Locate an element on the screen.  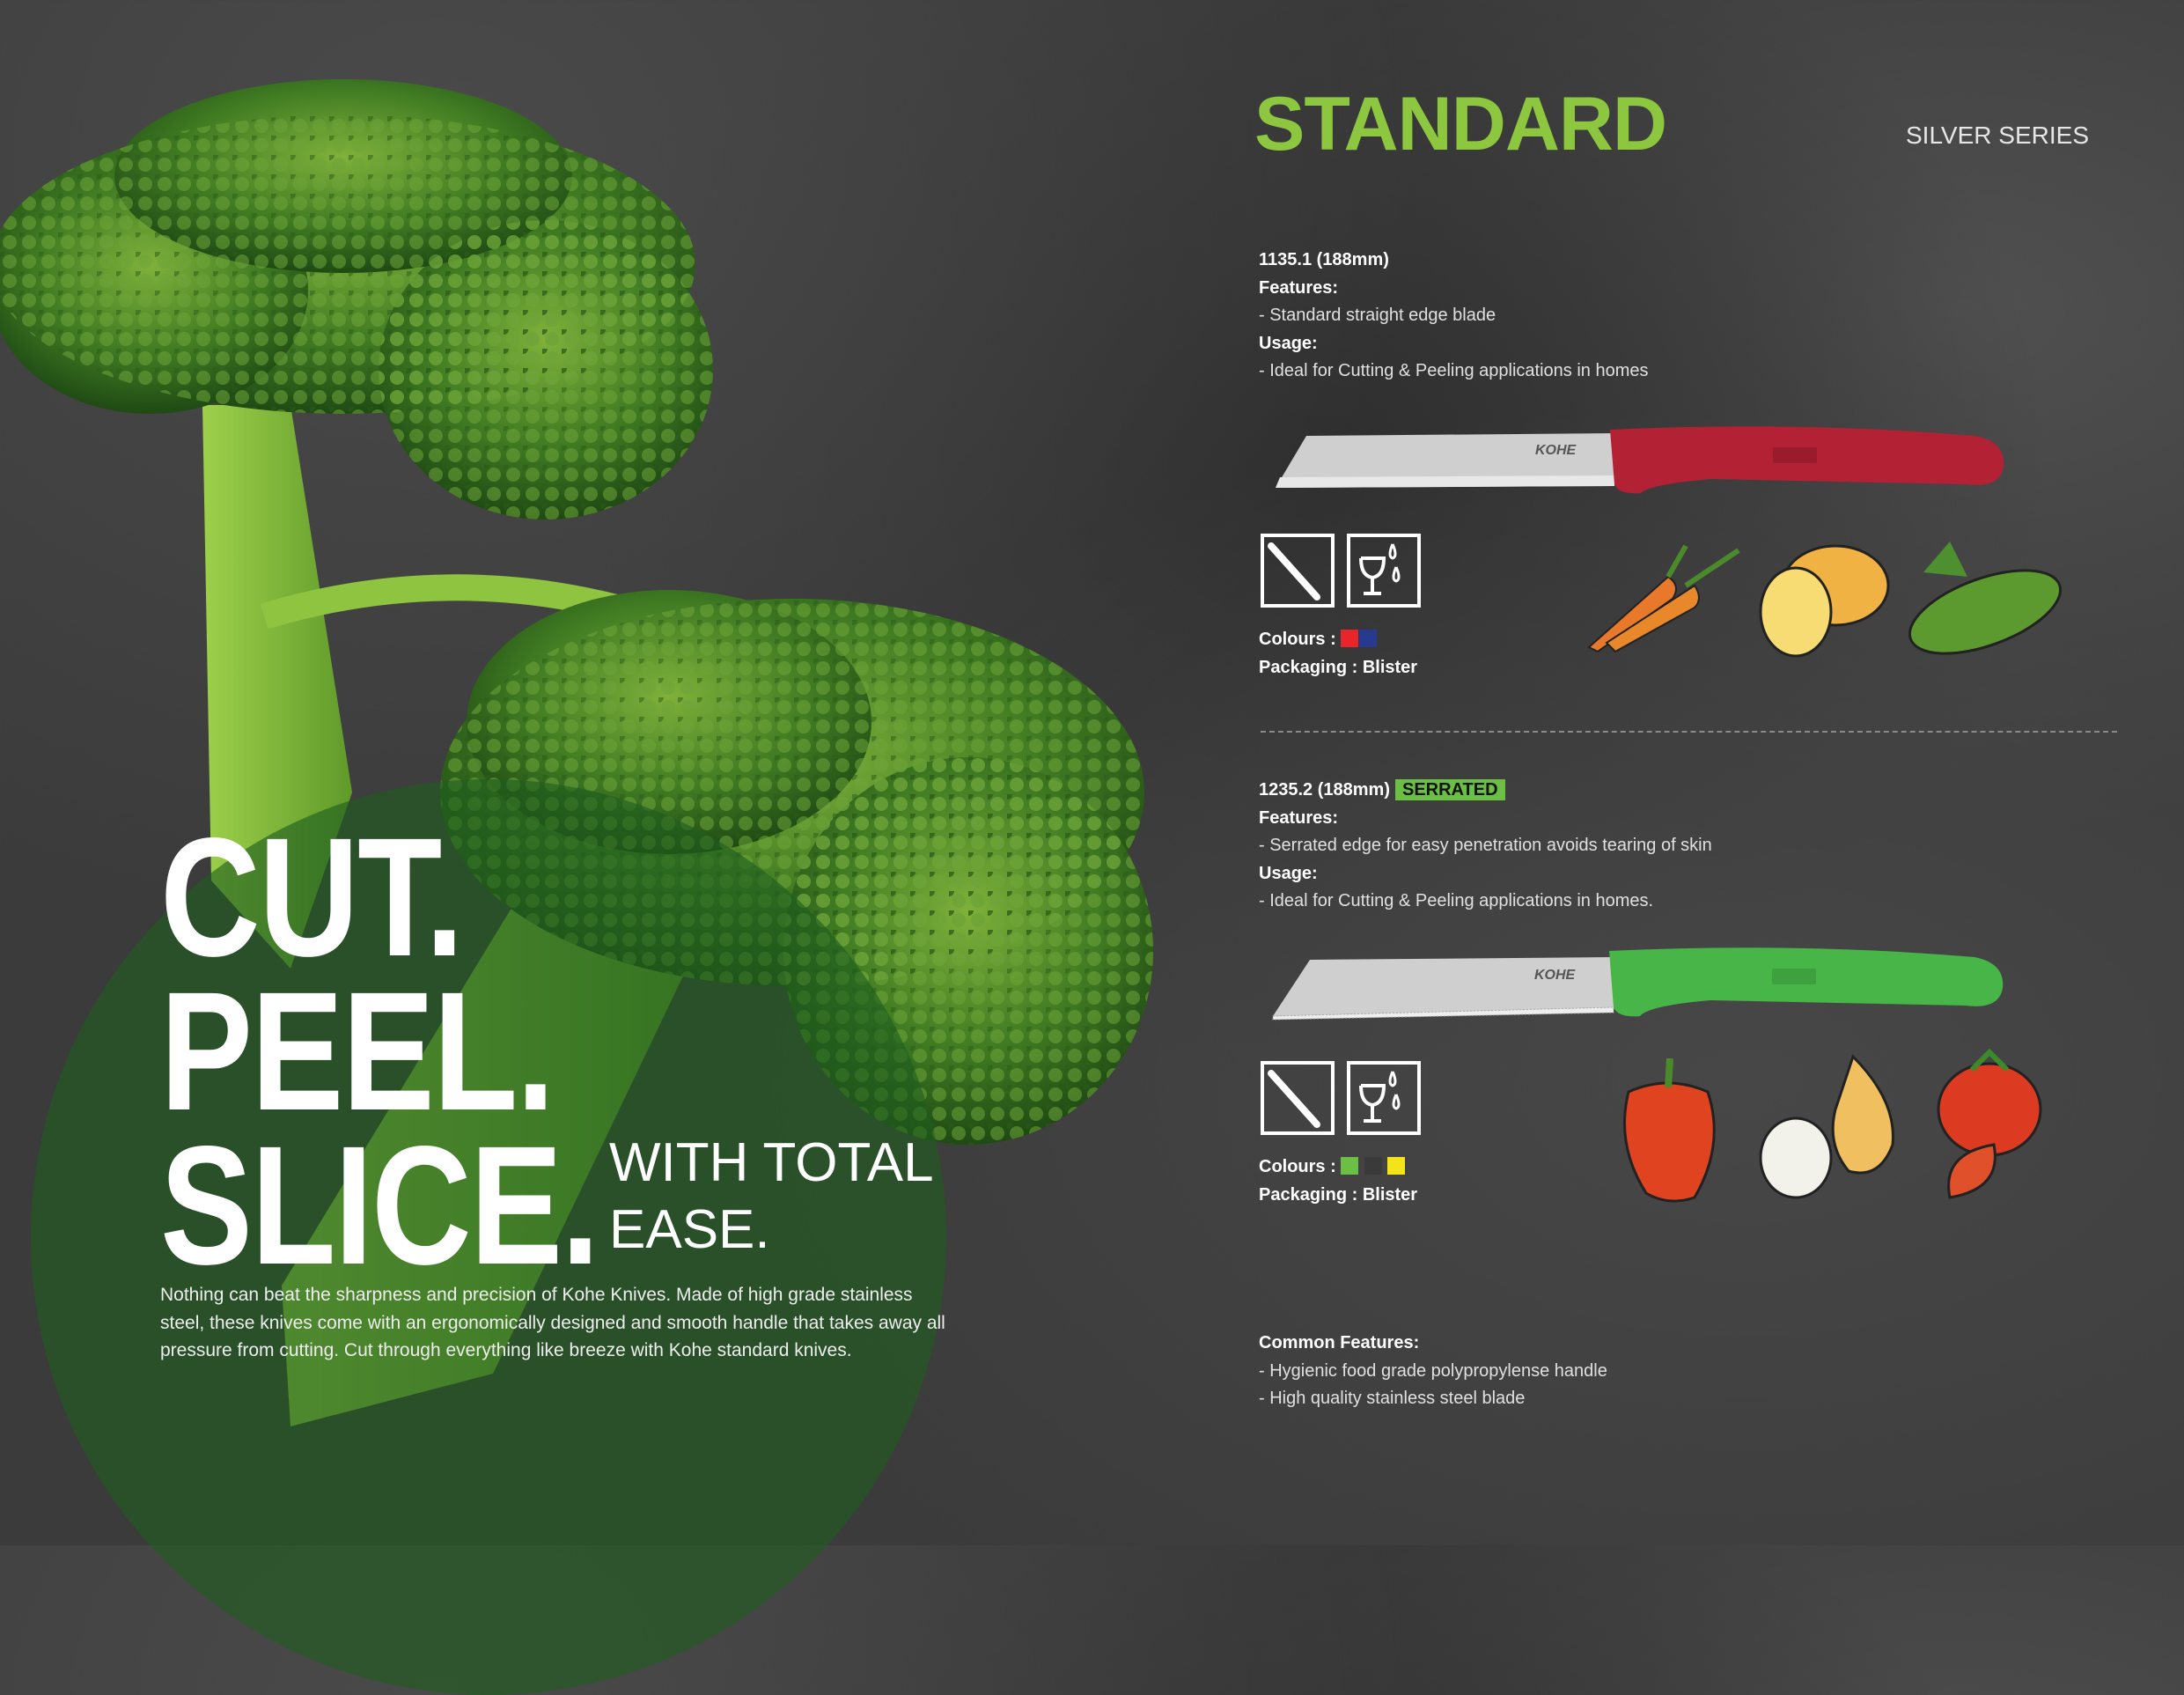
tagline-line1: WITH TOTAL is located at coordinates (771, 1162).